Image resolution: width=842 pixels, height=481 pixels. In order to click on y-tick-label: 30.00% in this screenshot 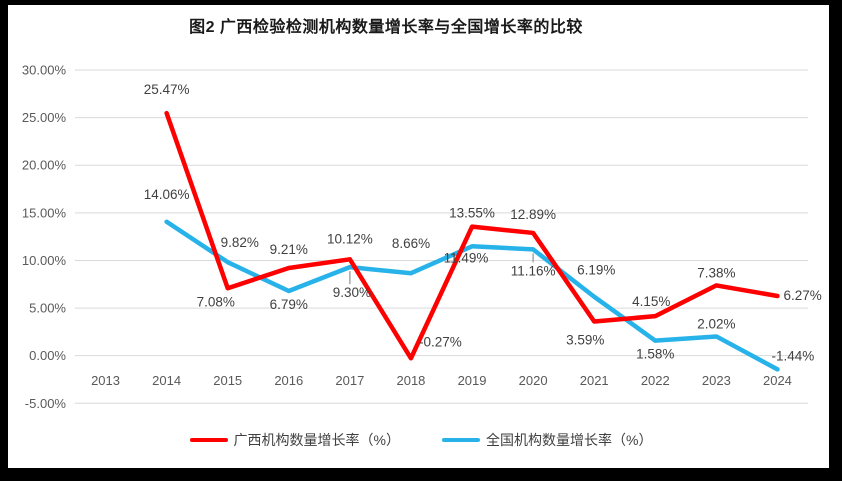, I will do `click(44, 70)`.